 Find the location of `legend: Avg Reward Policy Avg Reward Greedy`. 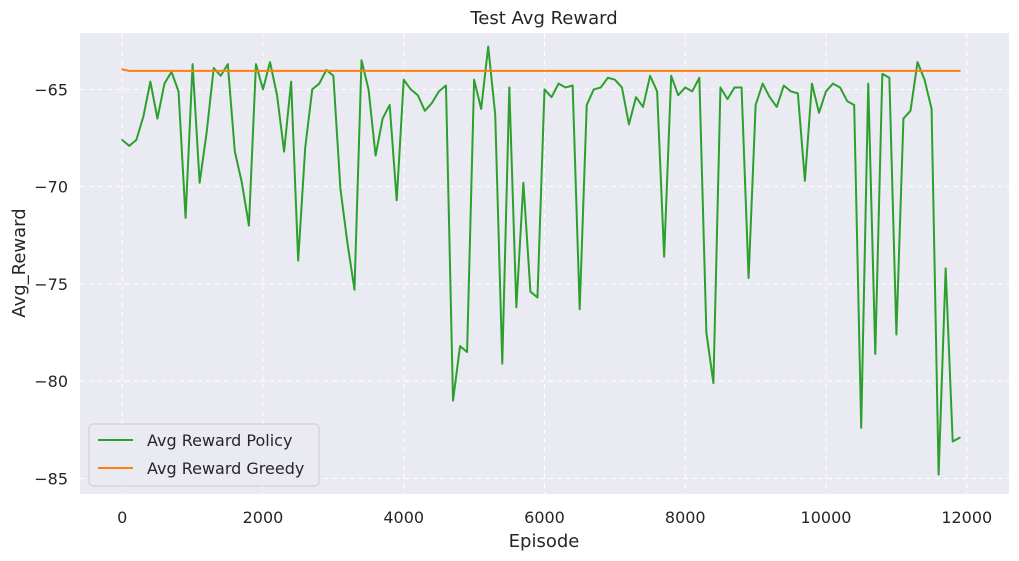

legend: Avg Reward Policy Avg Reward Greedy is located at coordinates (204, 455).